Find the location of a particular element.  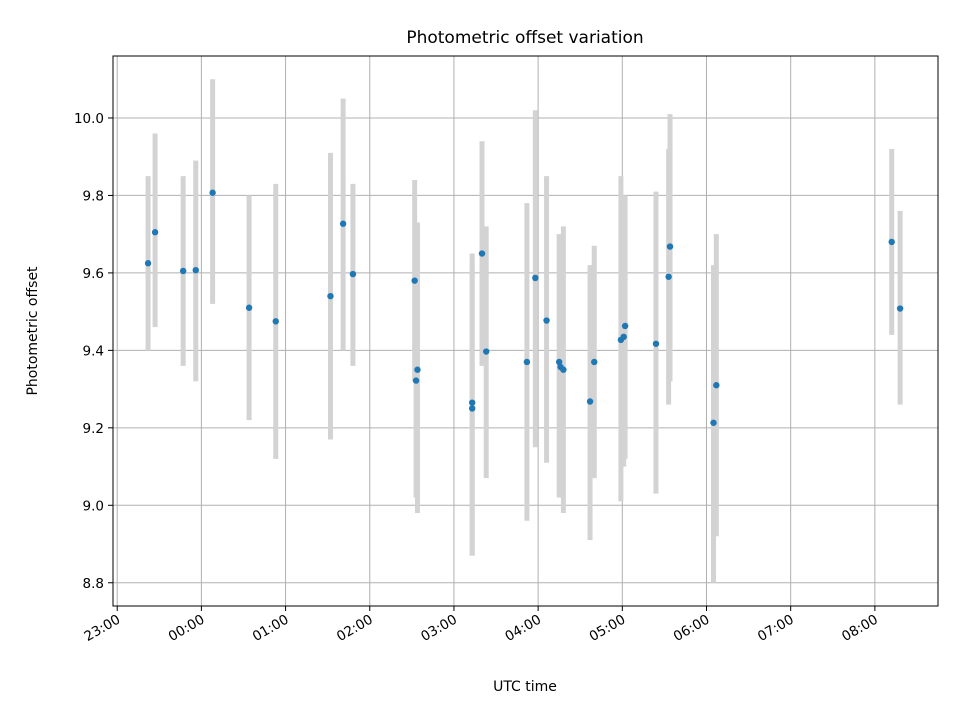

y-tick-label: 10.0 is located at coordinates (89, 119).